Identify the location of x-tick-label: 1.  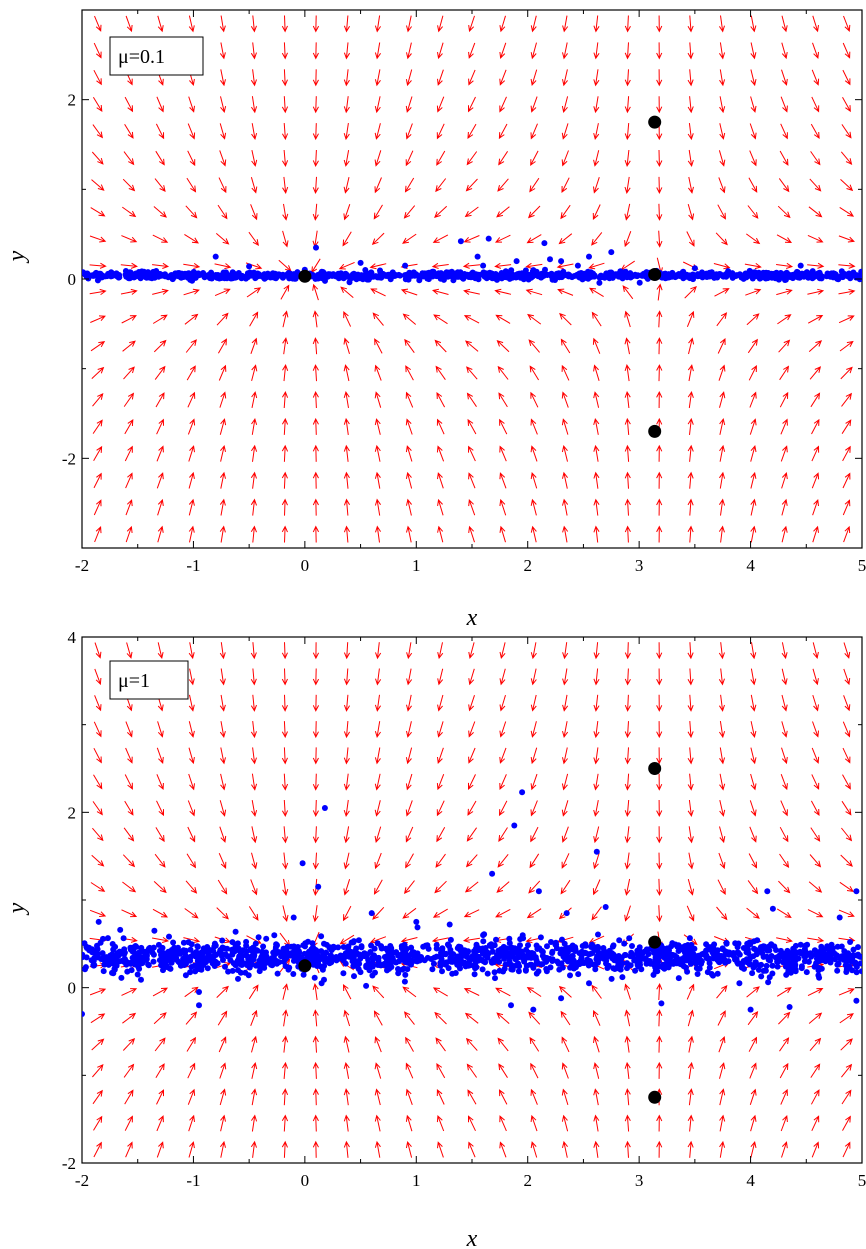
(416, 1180).